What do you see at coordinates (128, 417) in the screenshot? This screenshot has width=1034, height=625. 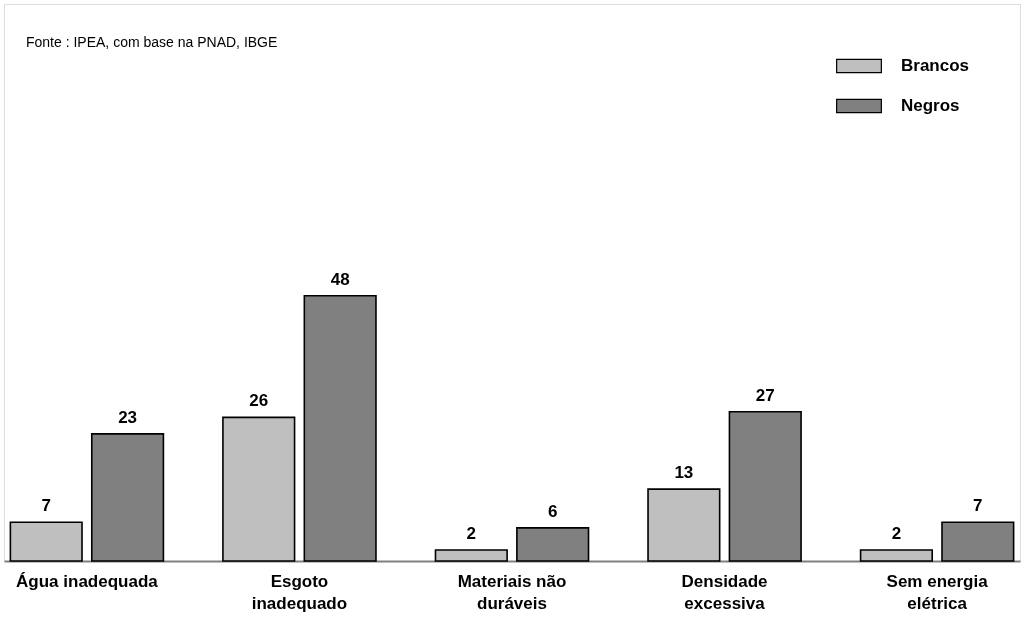 I see `data-label: 23` at bounding box center [128, 417].